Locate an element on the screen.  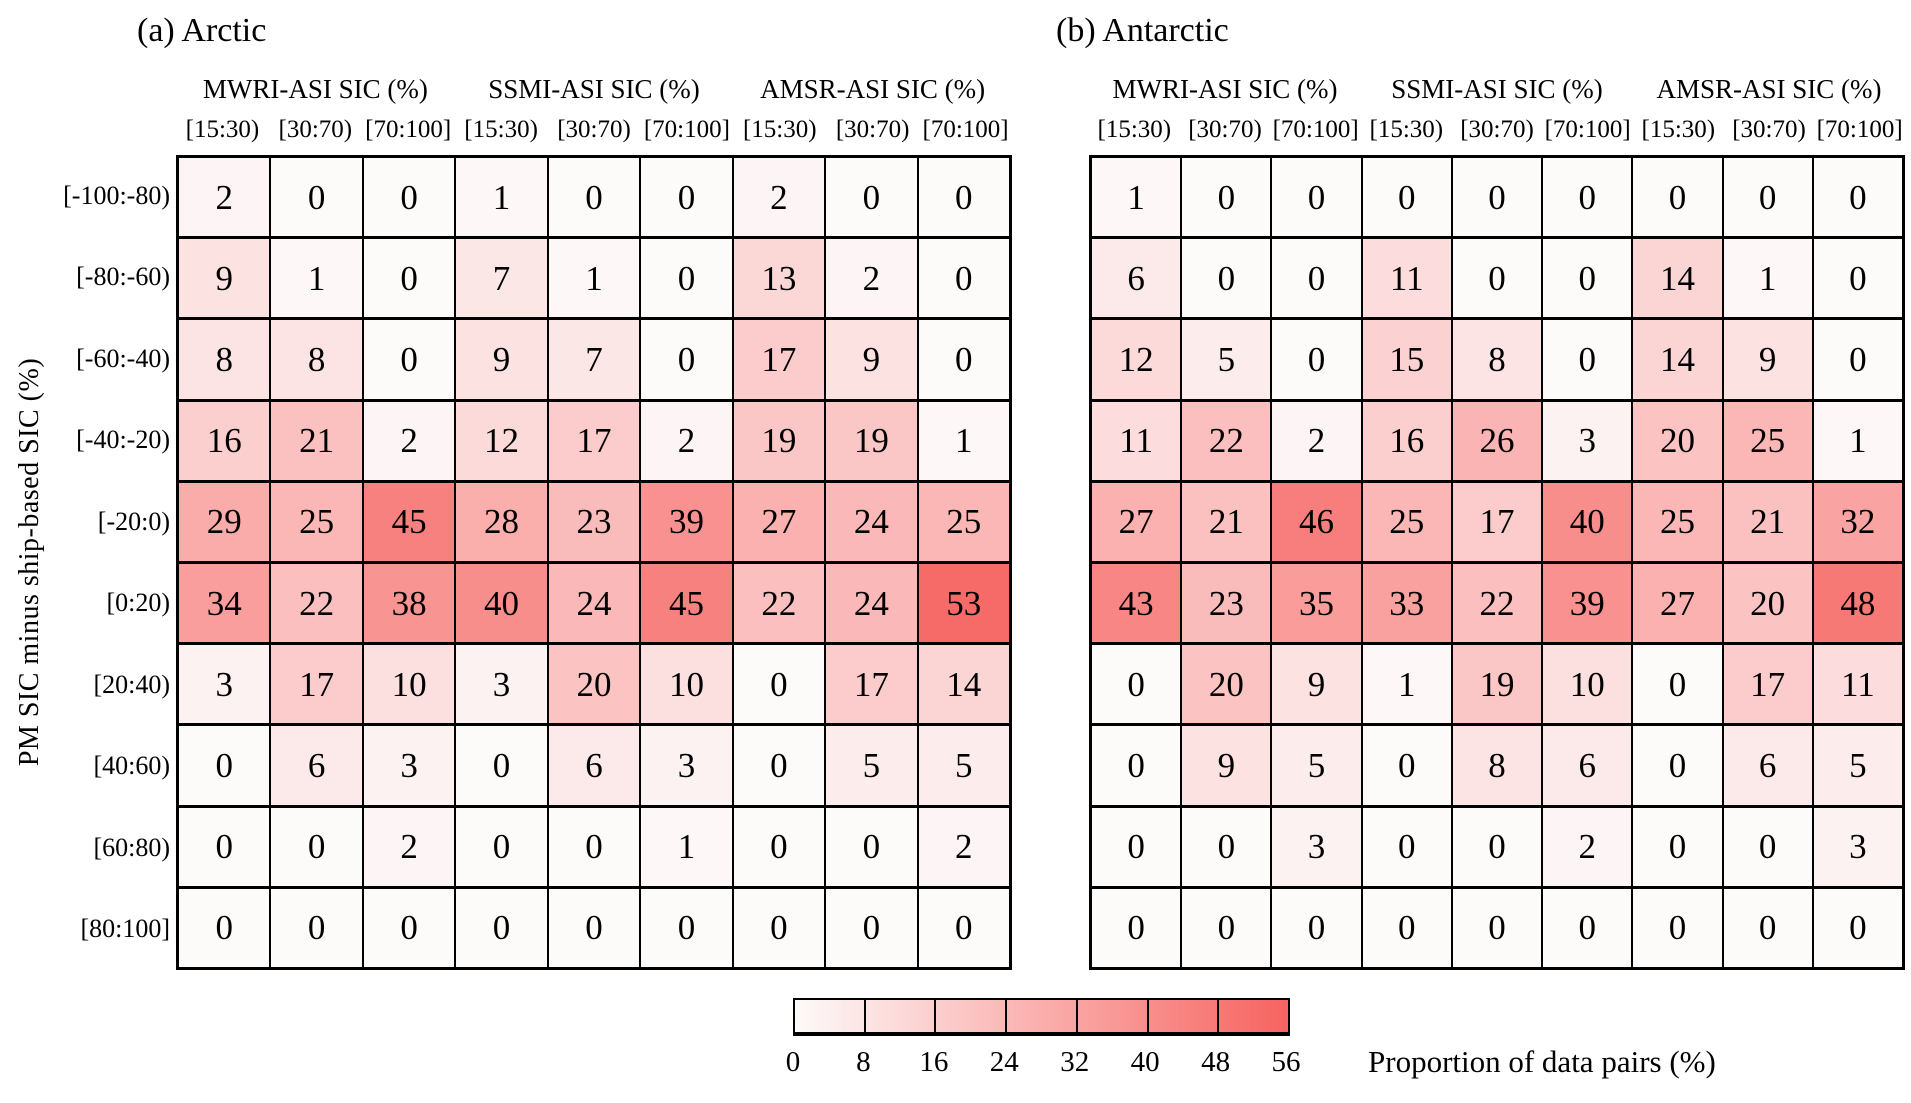
row-bin-label: [-20:0) is located at coordinates (133, 521).